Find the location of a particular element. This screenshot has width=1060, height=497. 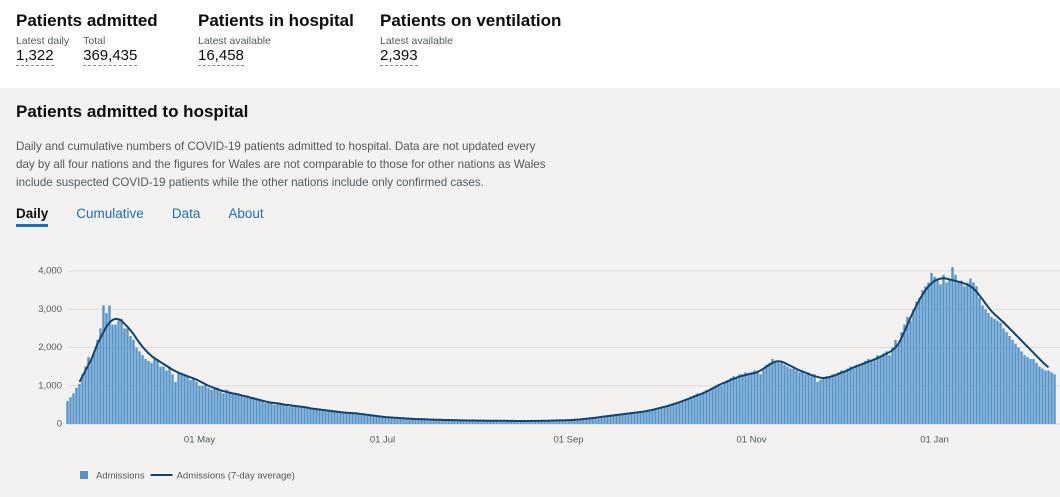

metric-value: 2,393 is located at coordinates (399, 56).